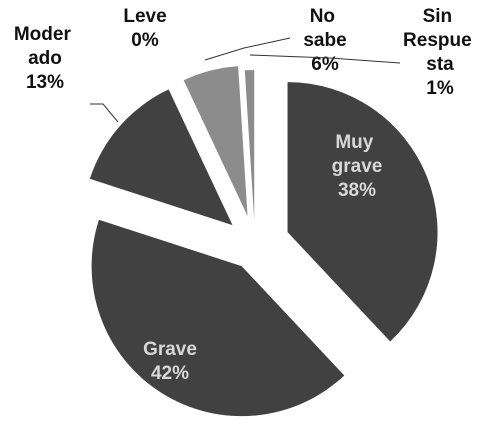  I want to click on slice-category-label: Grave, so click(170, 349).